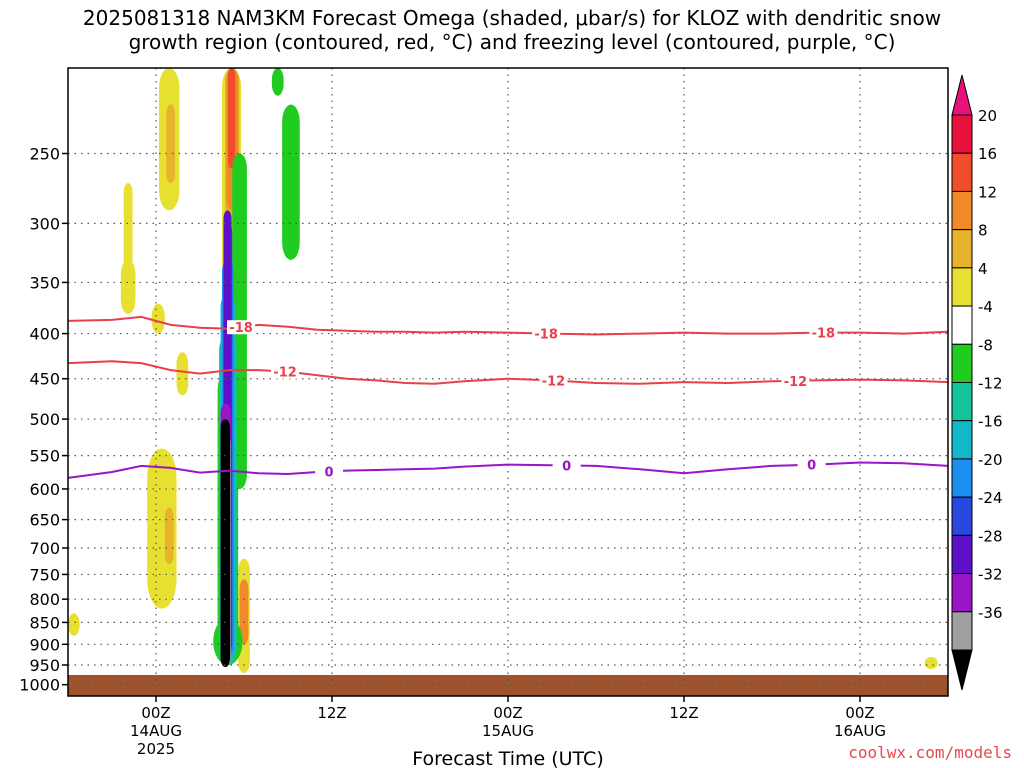 This screenshot has width=1024, height=768. Describe the element at coordinates (990, 575) in the screenshot. I see `colorbar-label: -32` at that location.